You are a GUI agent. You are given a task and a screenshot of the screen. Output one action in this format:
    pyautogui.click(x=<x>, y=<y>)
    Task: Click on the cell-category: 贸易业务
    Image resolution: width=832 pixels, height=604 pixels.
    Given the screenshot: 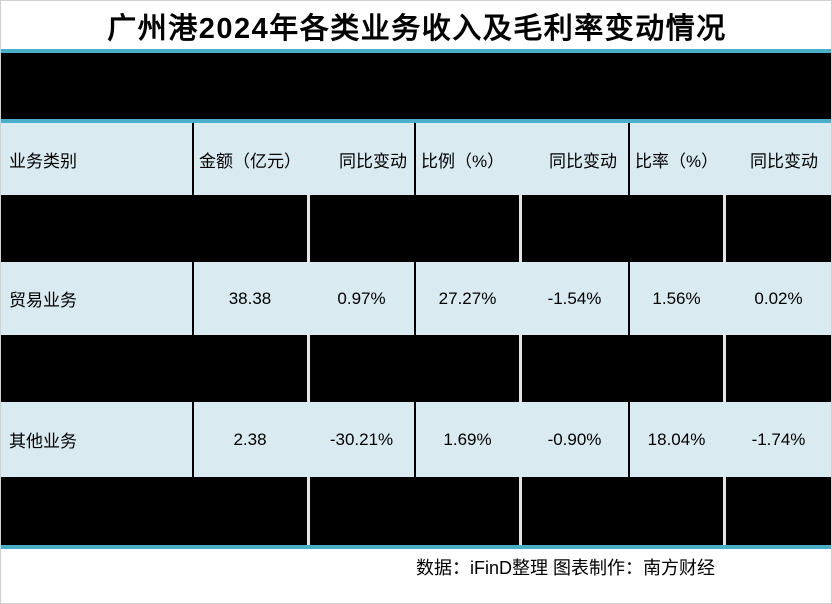 What is the action you would take?
    pyautogui.click(x=43, y=300)
    